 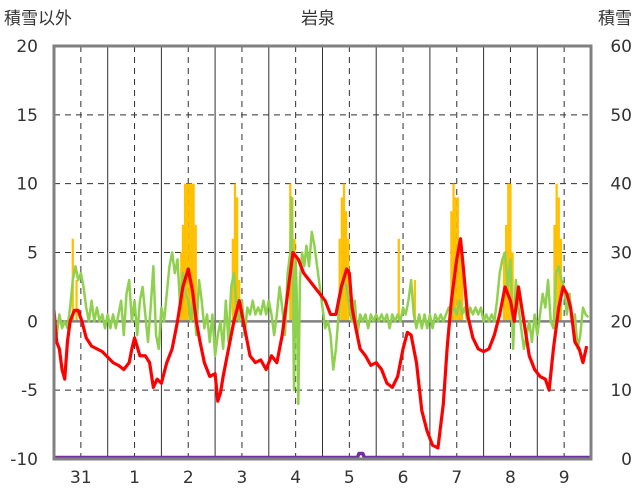 What do you see at coordinates (24, 253) in the screenshot?
I see `left-tick-labels: -10 -5 0 5 10 15 20` at bounding box center [24, 253].